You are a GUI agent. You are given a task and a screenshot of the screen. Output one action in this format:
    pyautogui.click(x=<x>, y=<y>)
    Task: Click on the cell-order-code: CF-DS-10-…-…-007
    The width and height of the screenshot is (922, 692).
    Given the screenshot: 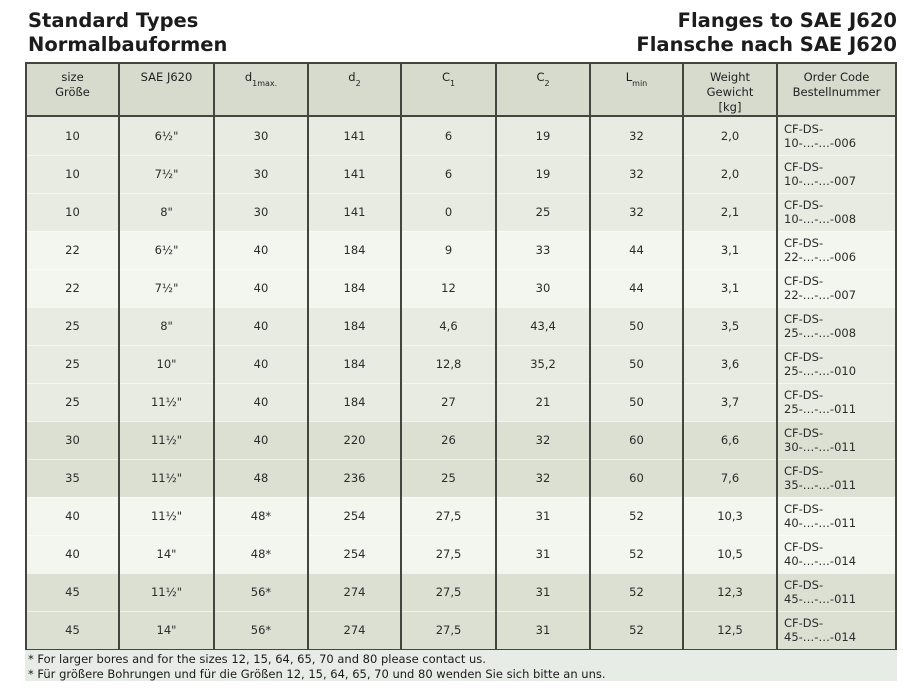 What is the action you would take?
    pyautogui.click(x=820, y=174)
    